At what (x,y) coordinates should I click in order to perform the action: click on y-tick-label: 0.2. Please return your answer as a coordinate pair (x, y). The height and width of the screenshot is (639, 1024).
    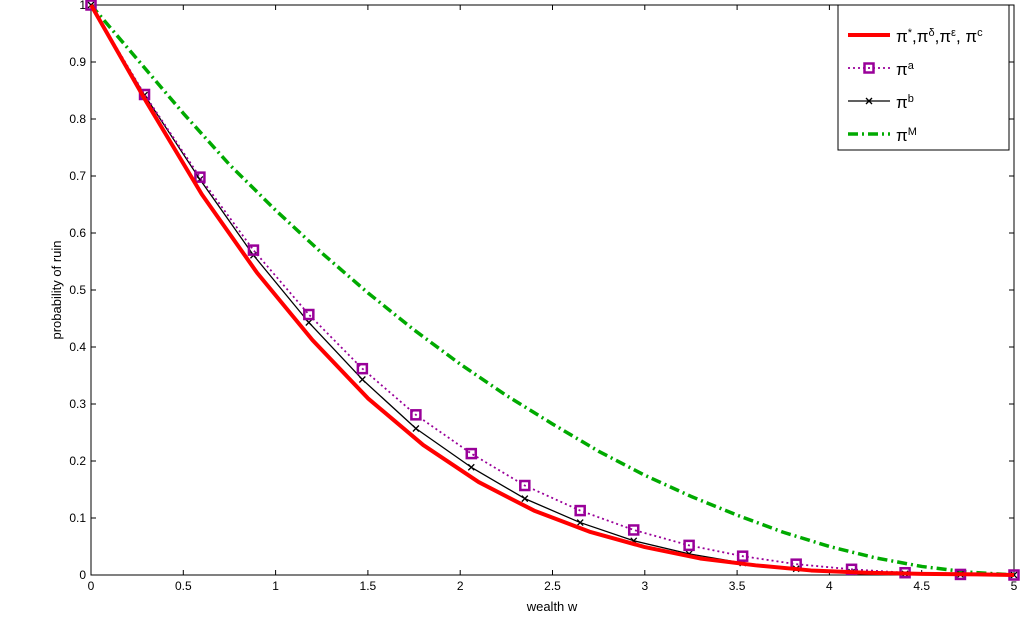
    Looking at the image, I should click on (77, 461).